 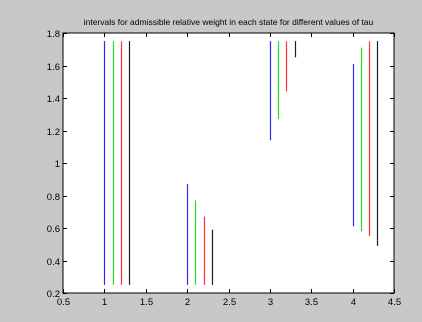 What do you see at coordinates (53, 99) in the screenshot?
I see `y-tick-label: 1.4` at bounding box center [53, 99].